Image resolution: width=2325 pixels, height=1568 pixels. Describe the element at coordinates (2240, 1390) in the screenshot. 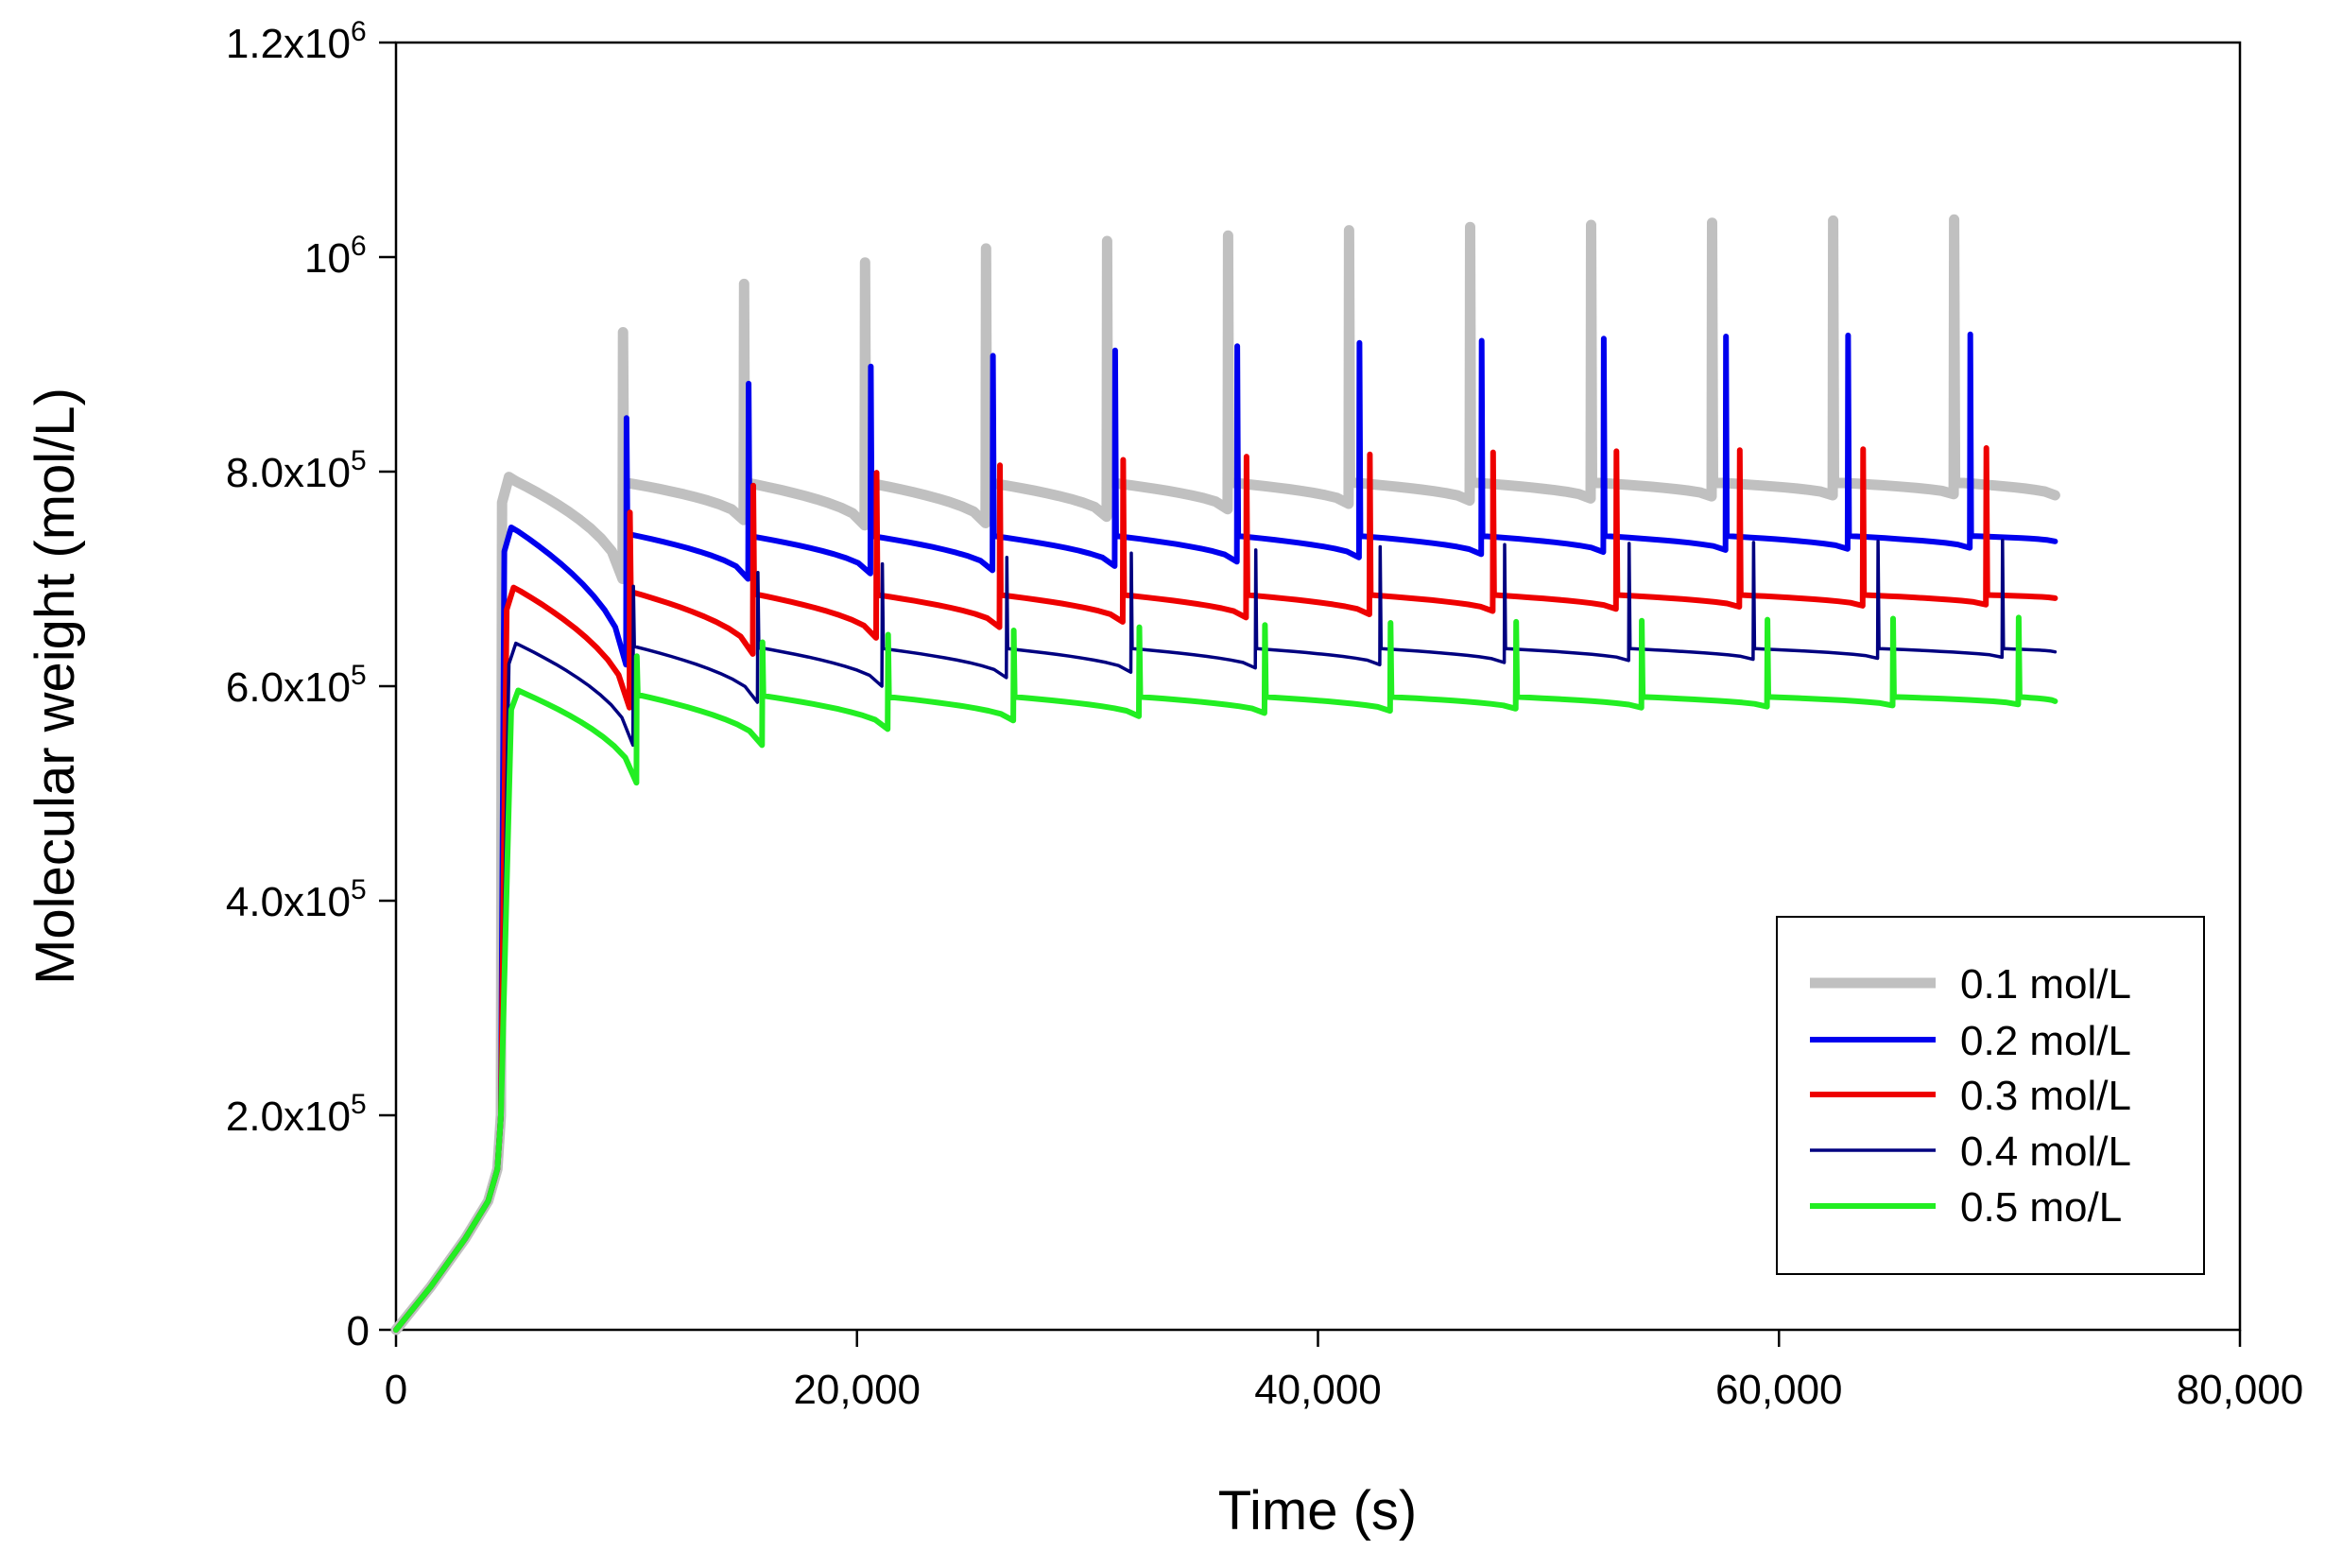

I see `x-tick-label: 80,000` at that location.